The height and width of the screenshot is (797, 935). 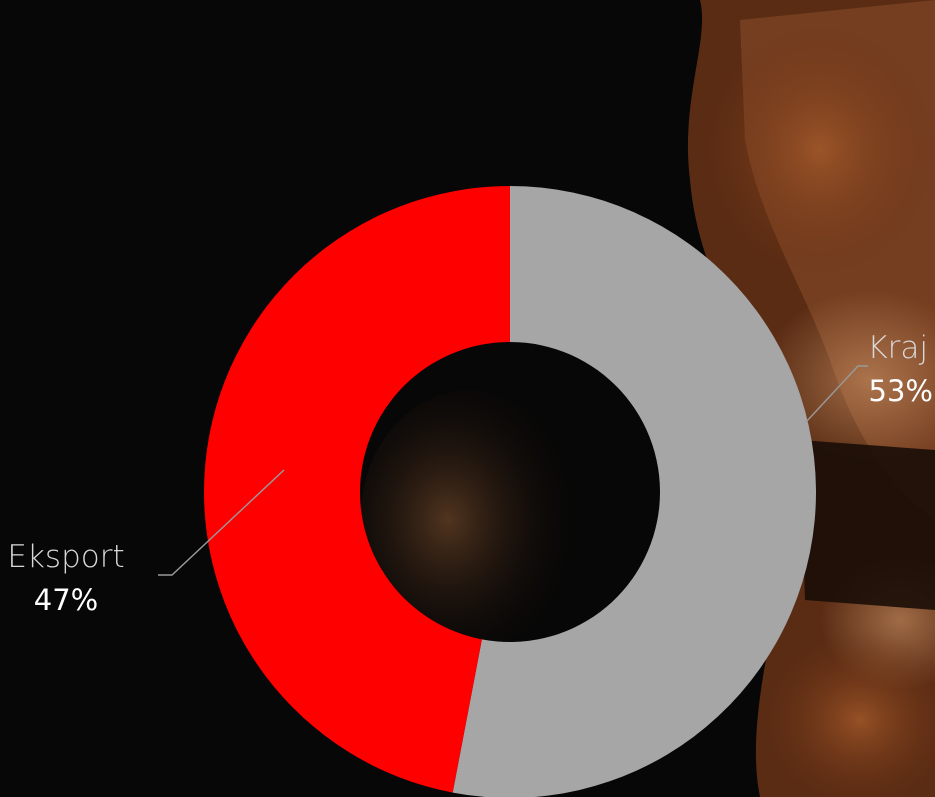 I want to click on slice-label-eksport: Eksport, so click(x=65, y=557).